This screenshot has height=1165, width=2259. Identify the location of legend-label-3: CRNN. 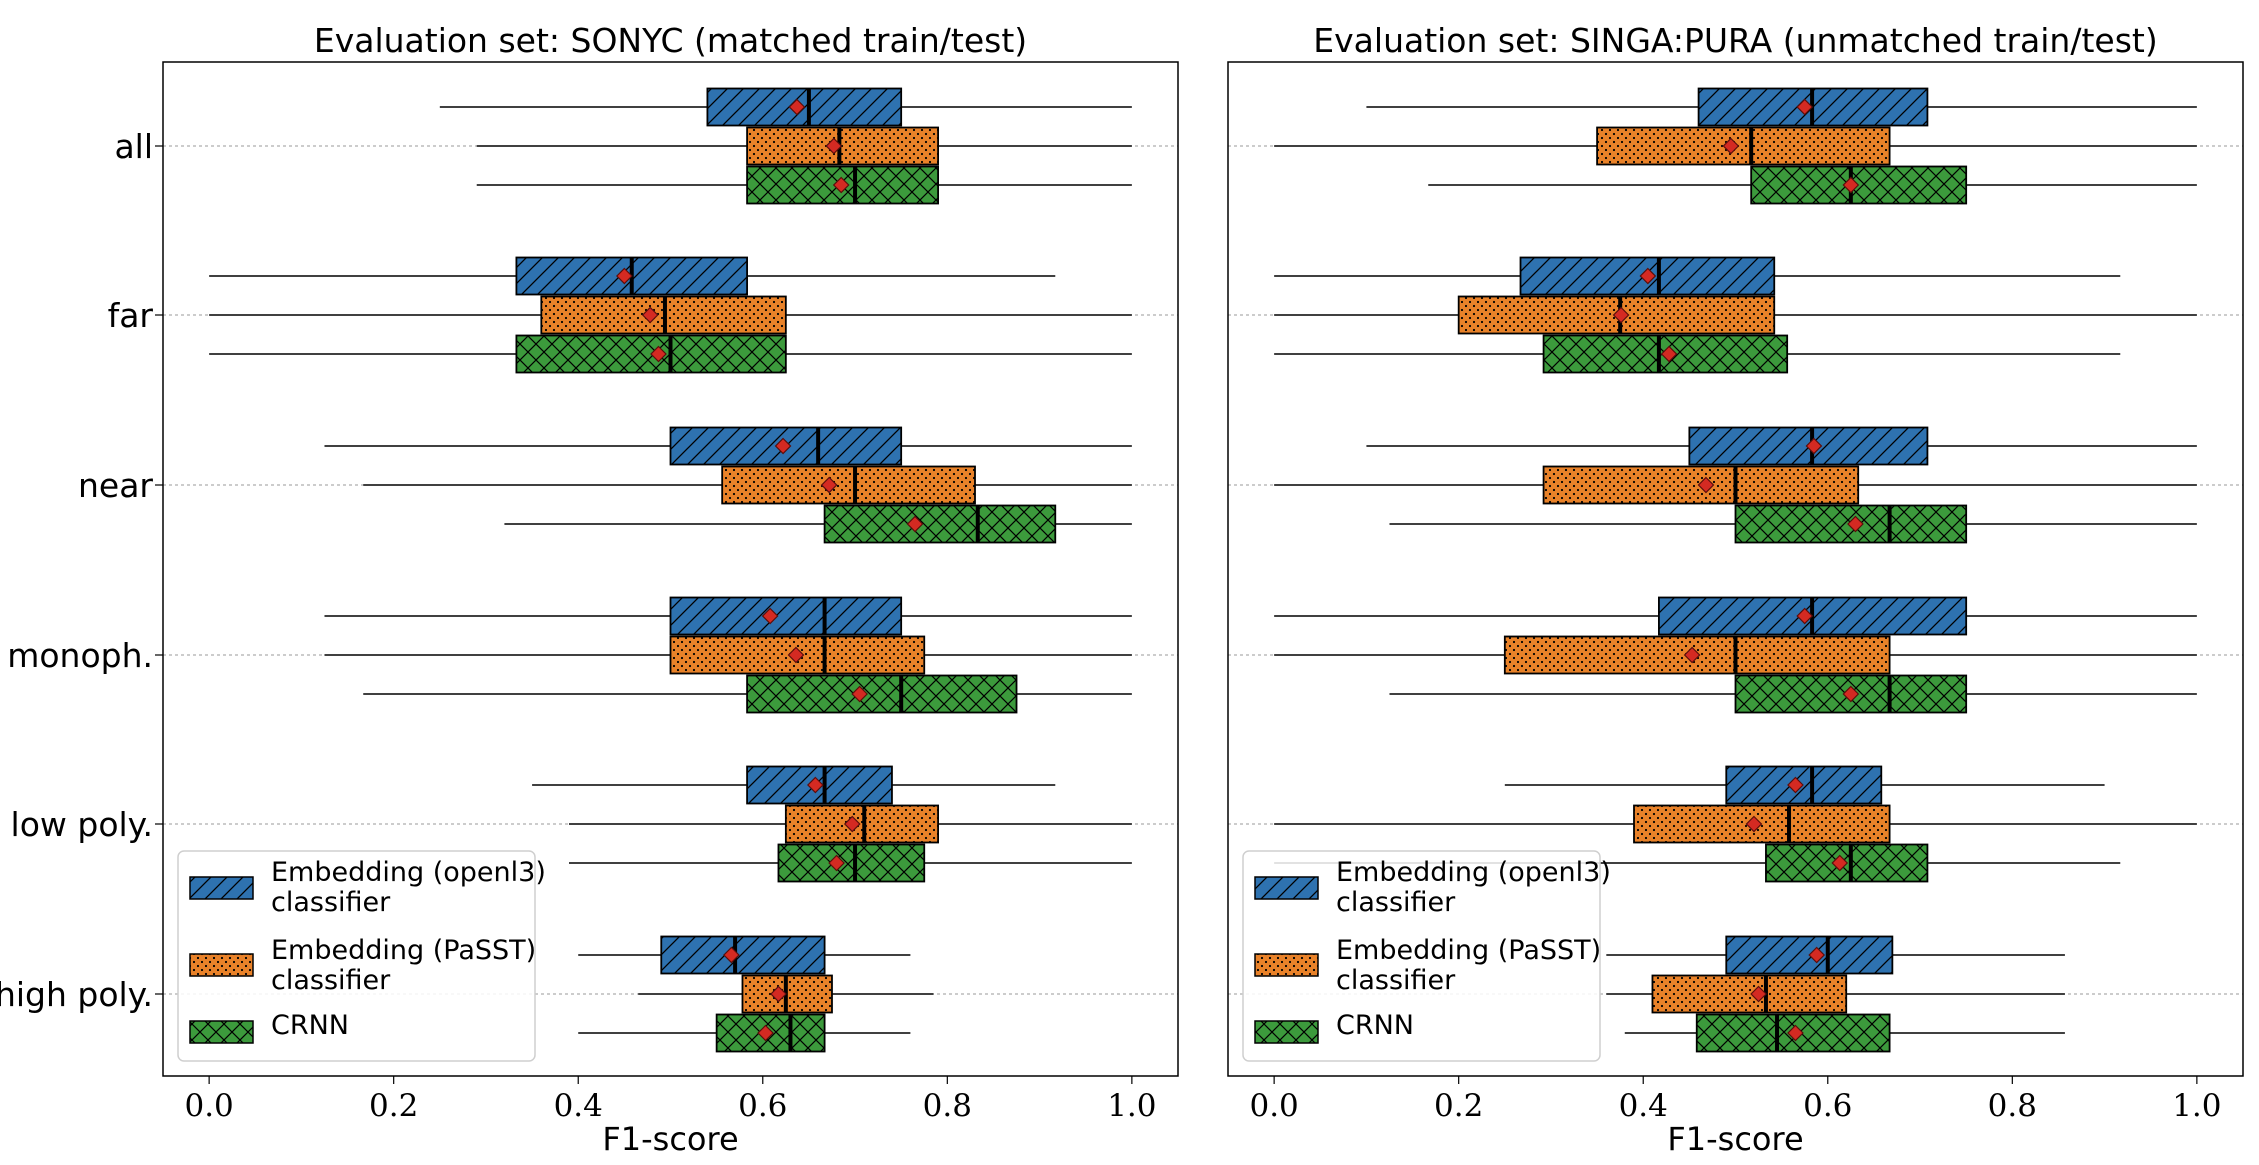
(1375, 1025).